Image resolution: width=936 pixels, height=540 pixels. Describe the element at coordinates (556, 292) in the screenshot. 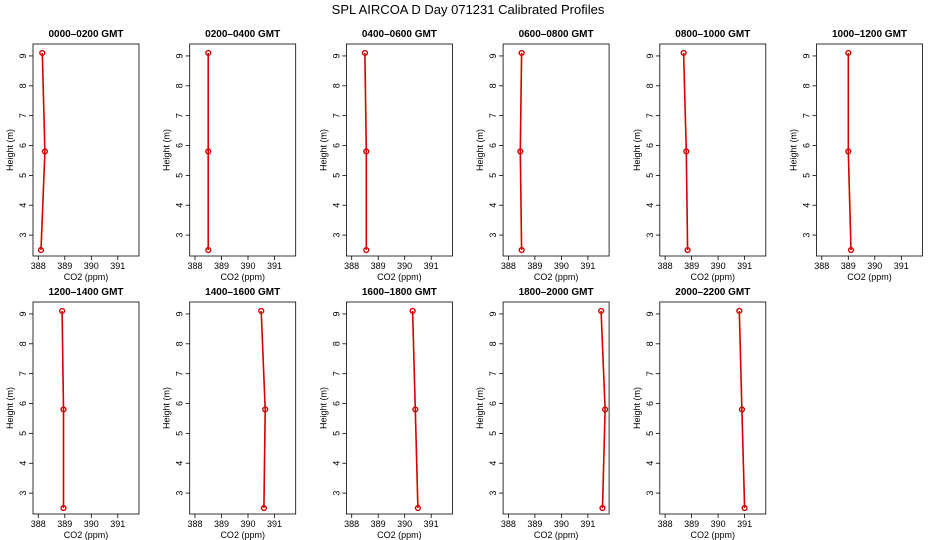

I see `panel-title: 1800–2000 GMT` at that location.